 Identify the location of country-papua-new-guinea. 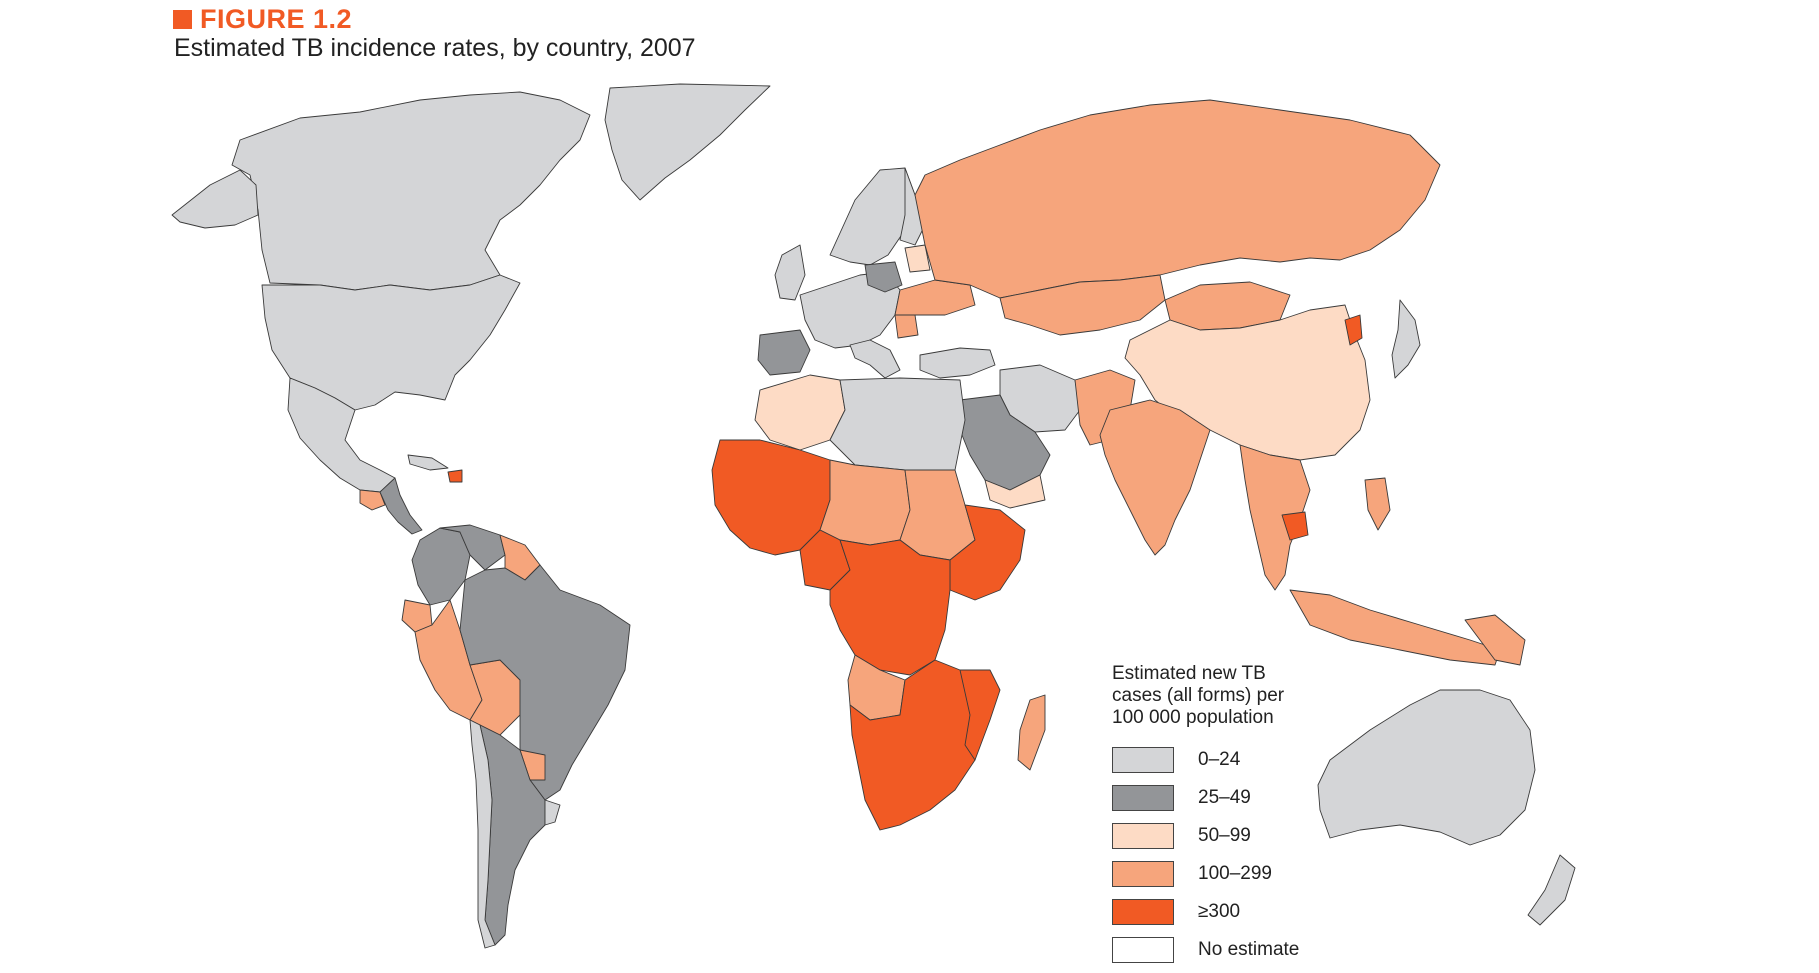
(1495, 640).